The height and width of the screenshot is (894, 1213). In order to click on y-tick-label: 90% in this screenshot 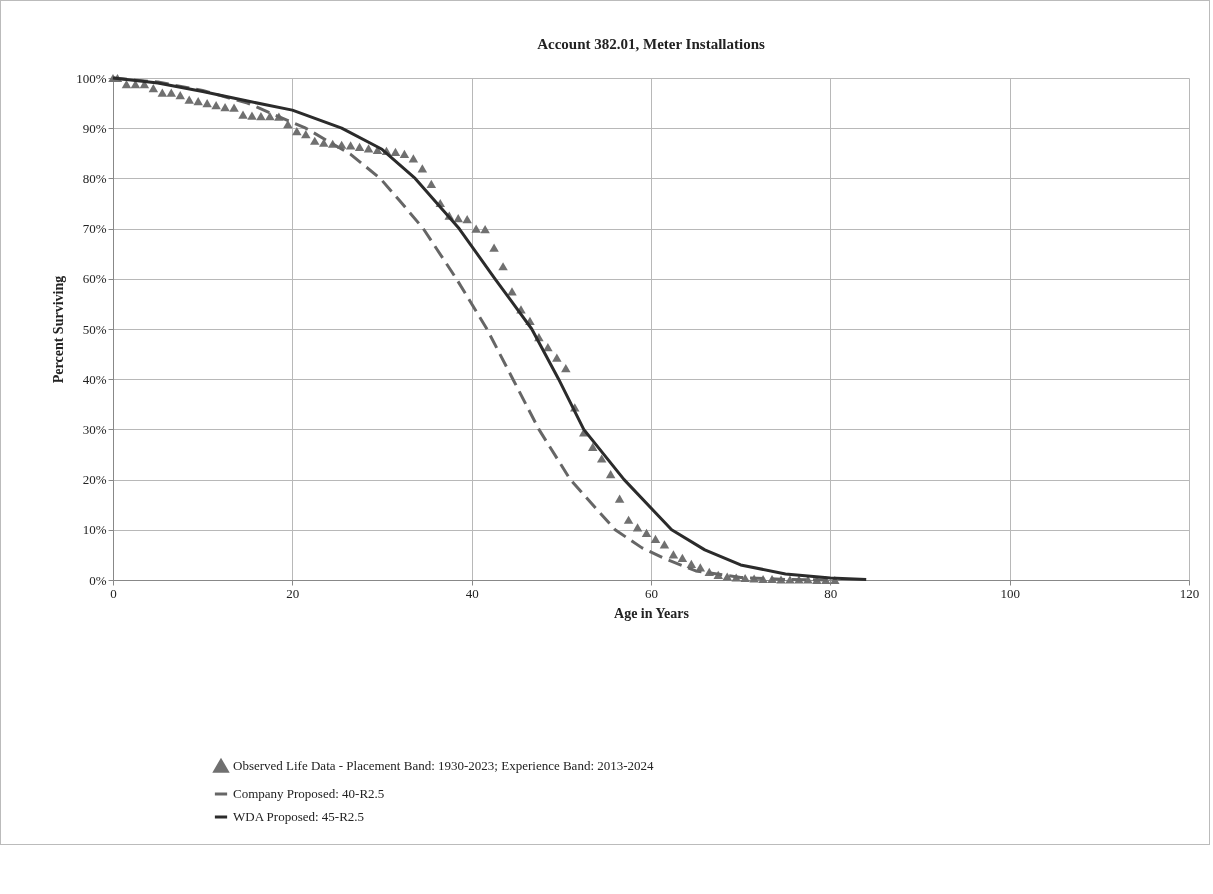, I will do `click(94, 128)`.